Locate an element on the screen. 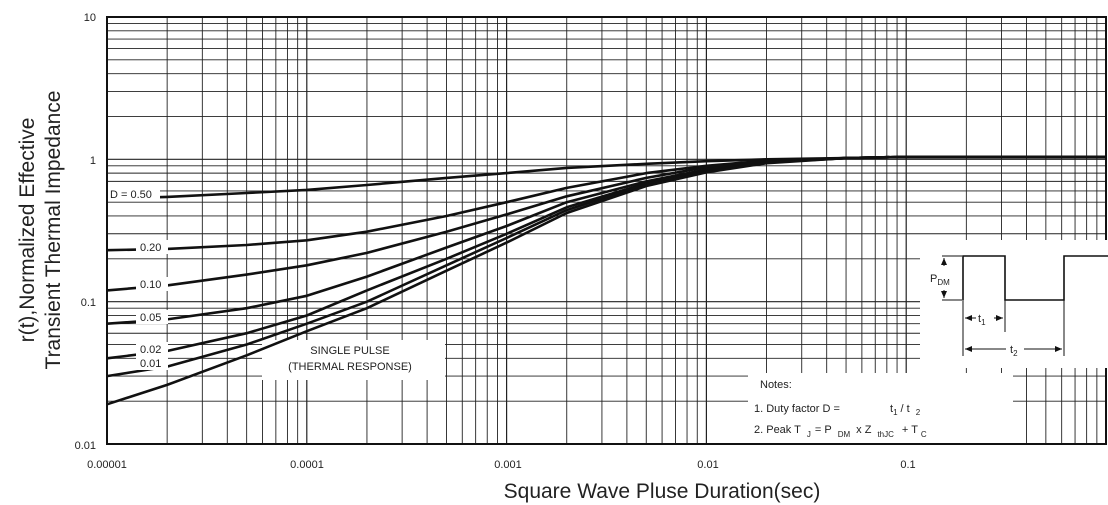 The width and height of the screenshot is (1108, 505). series-label-020: 0.20 is located at coordinates (150, 248).